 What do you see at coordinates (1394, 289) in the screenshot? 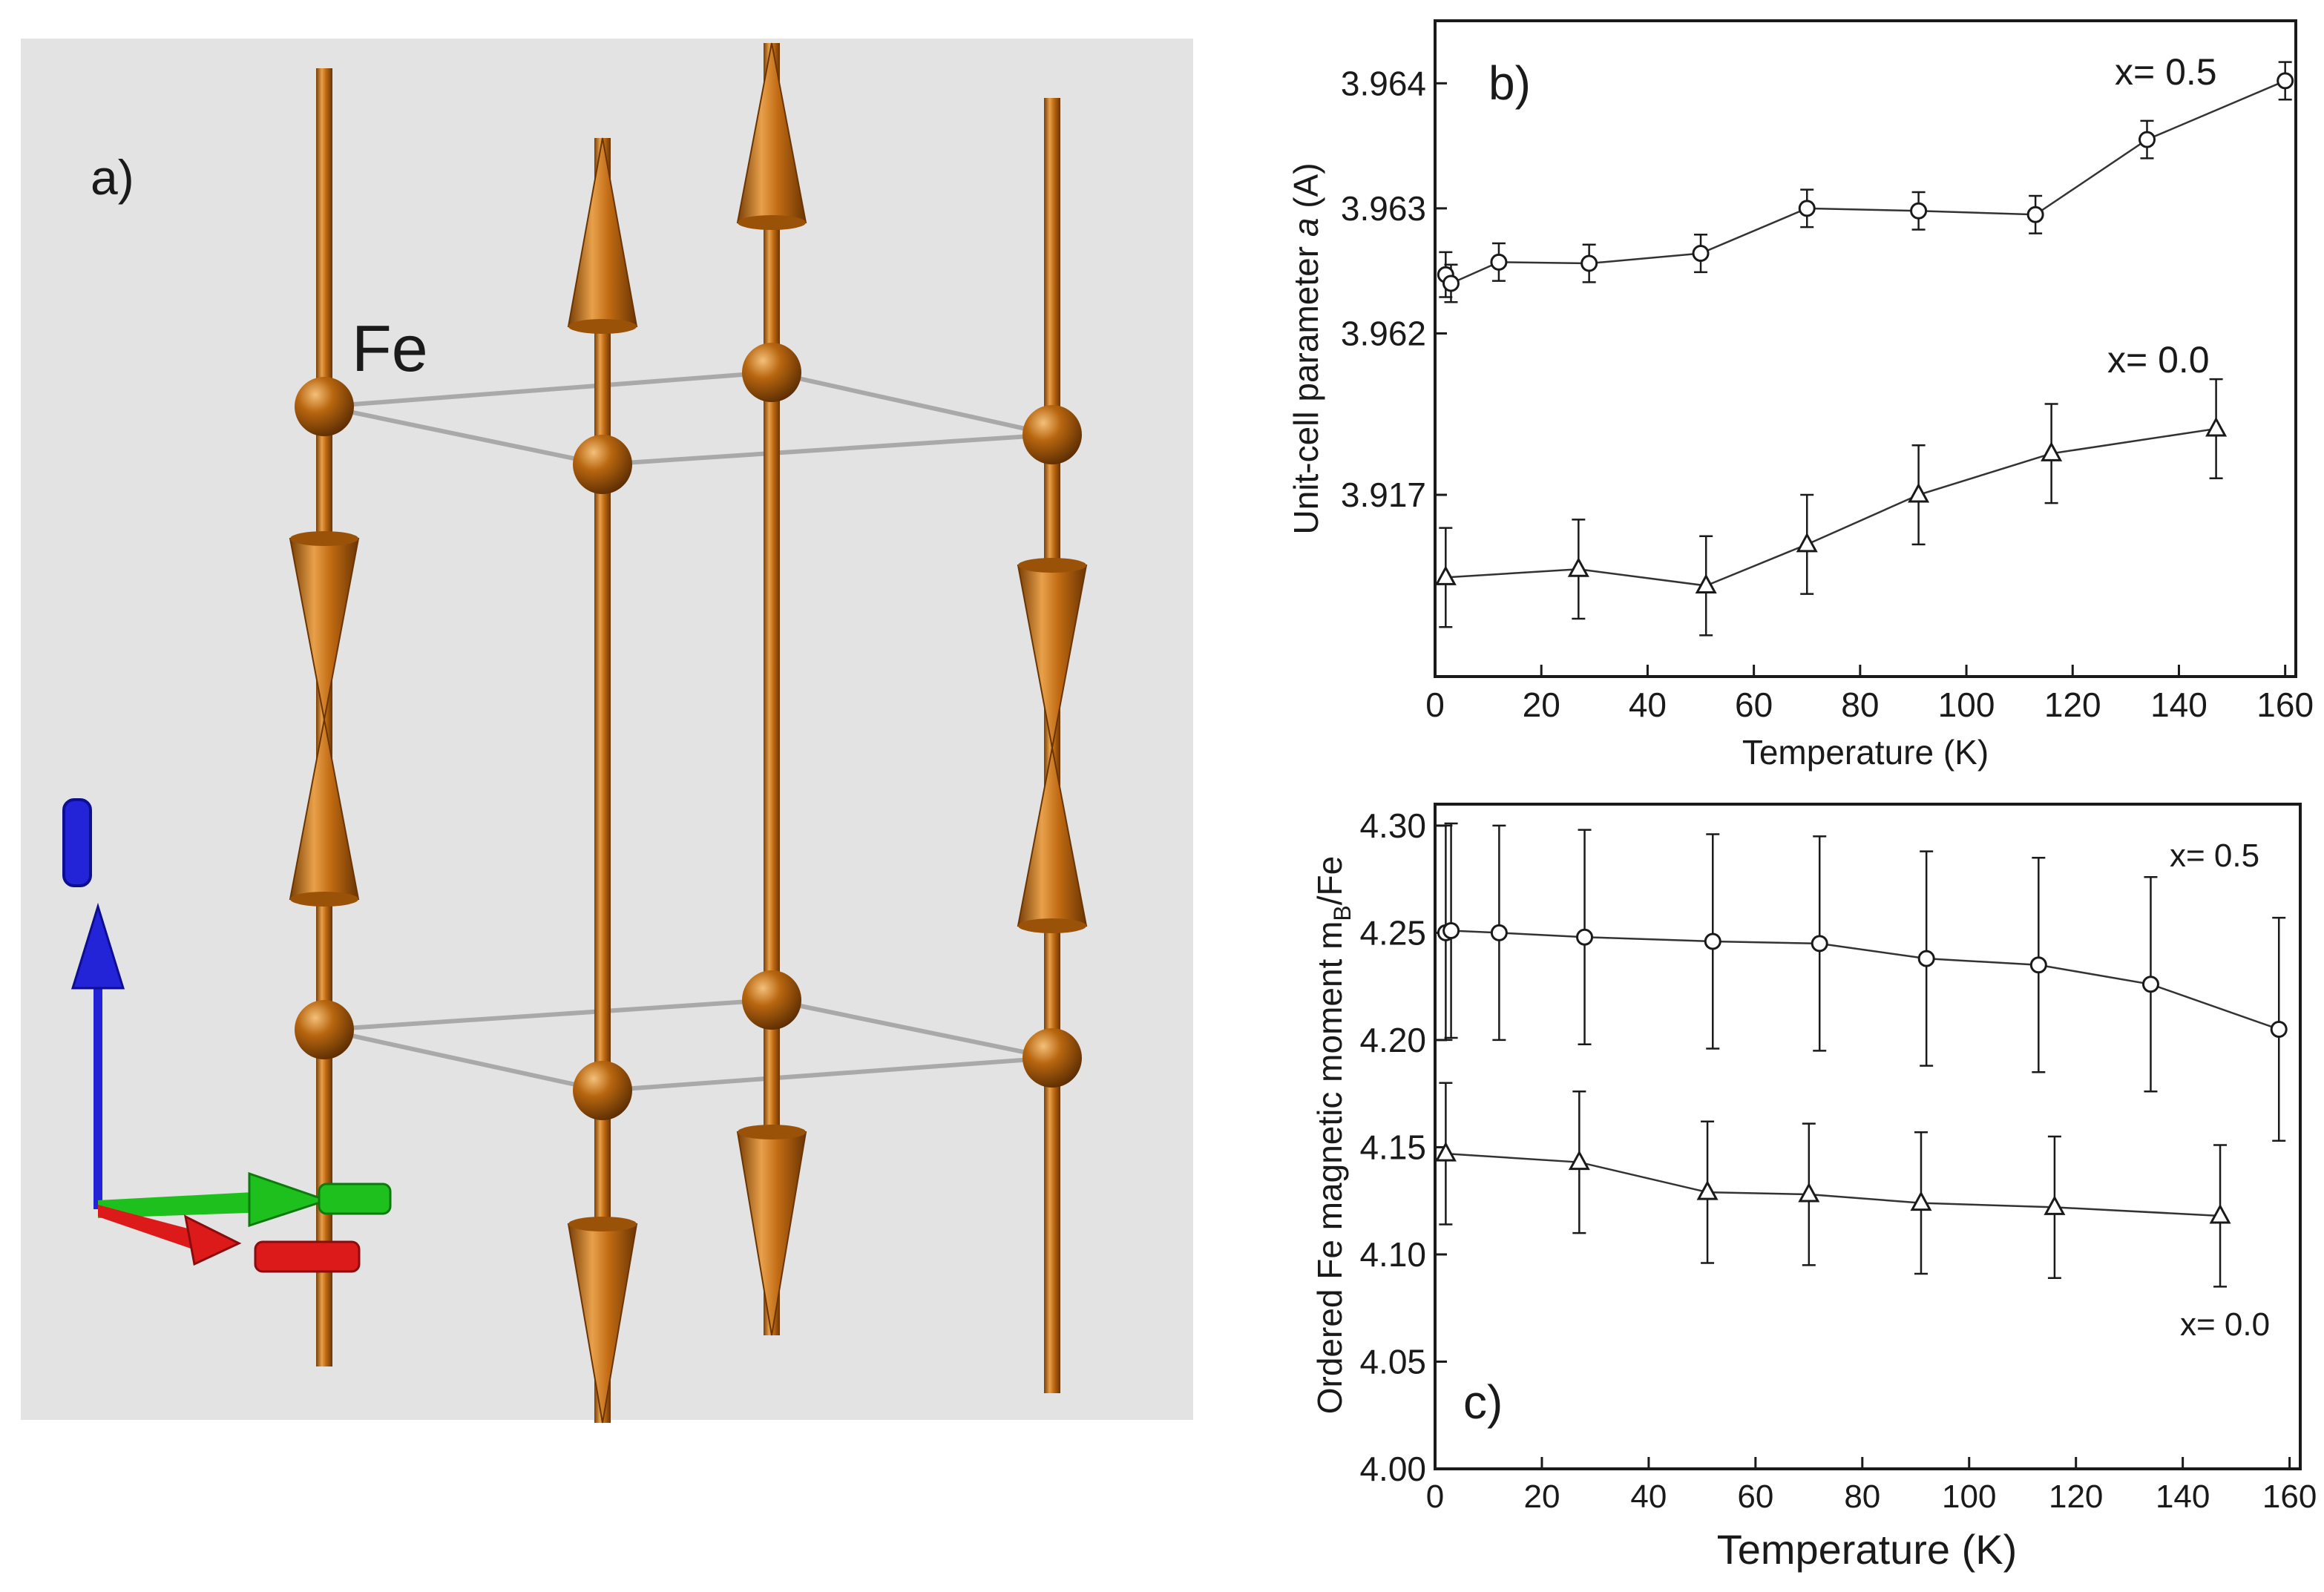
I see `y-axis-ticks: 3.962 3.963 3.964 3.917` at bounding box center [1394, 289].